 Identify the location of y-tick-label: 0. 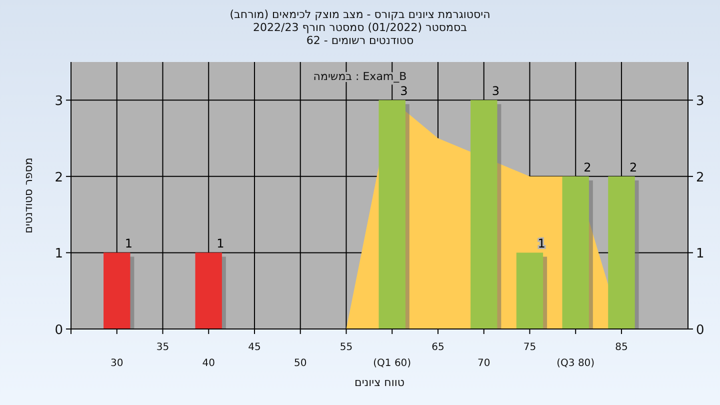
(58, 330).